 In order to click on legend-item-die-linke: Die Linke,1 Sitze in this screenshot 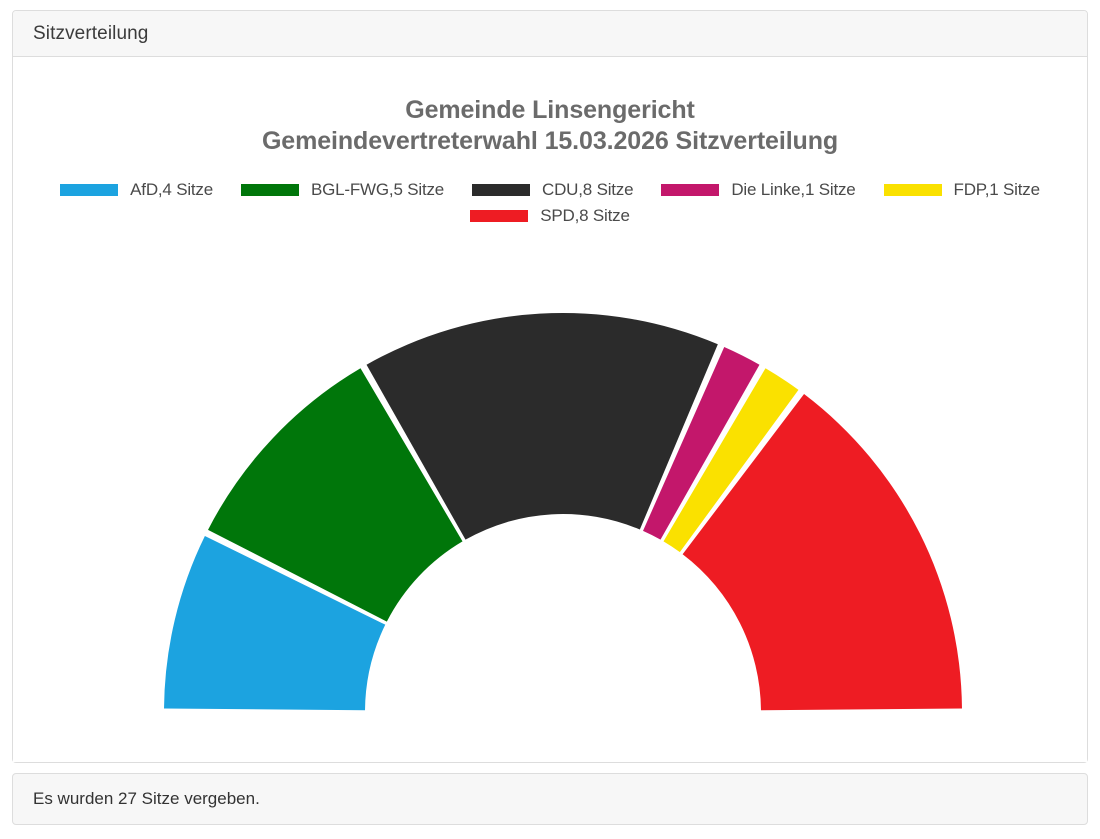, I will do `click(758, 190)`.